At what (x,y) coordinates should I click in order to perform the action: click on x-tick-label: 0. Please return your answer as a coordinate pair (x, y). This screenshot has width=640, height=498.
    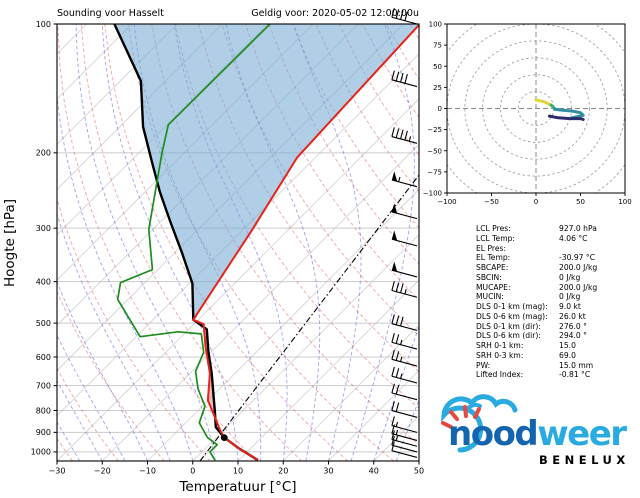
    Looking at the image, I should click on (192, 471).